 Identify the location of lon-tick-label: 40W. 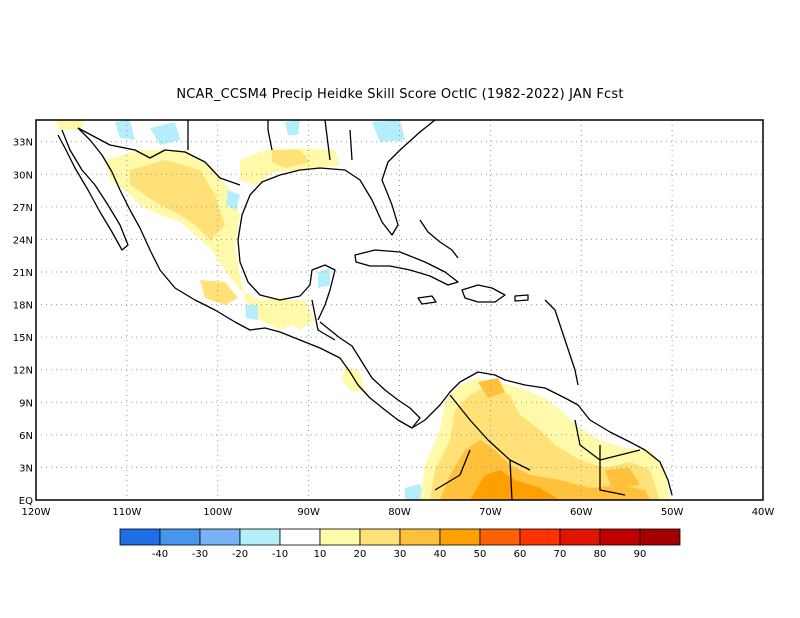
(763, 512).